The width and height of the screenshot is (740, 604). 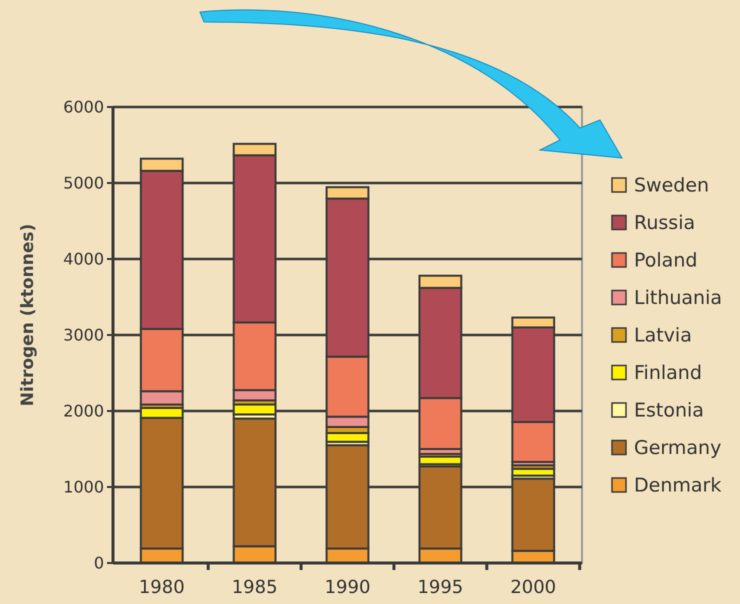 What do you see at coordinates (83, 411) in the screenshot?
I see `y-tick-label: 2000` at bounding box center [83, 411].